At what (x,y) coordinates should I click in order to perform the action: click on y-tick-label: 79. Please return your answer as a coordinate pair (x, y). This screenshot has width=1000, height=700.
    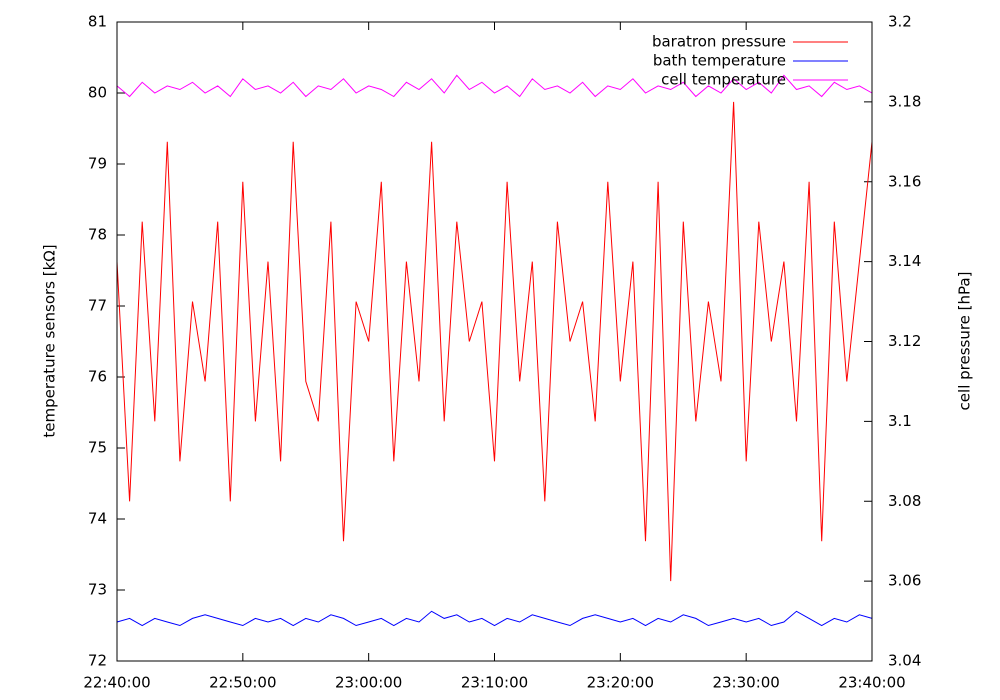
    Looking at the image, I should click on (97, 164).